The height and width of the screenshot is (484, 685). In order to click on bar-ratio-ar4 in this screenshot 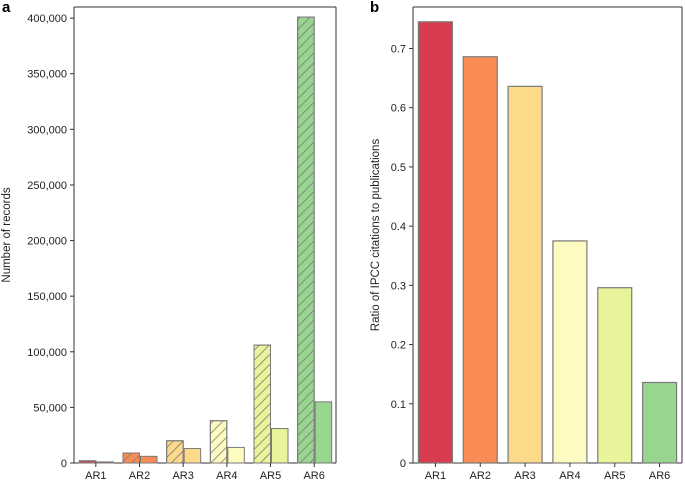, I will do `click(570, 352)`.